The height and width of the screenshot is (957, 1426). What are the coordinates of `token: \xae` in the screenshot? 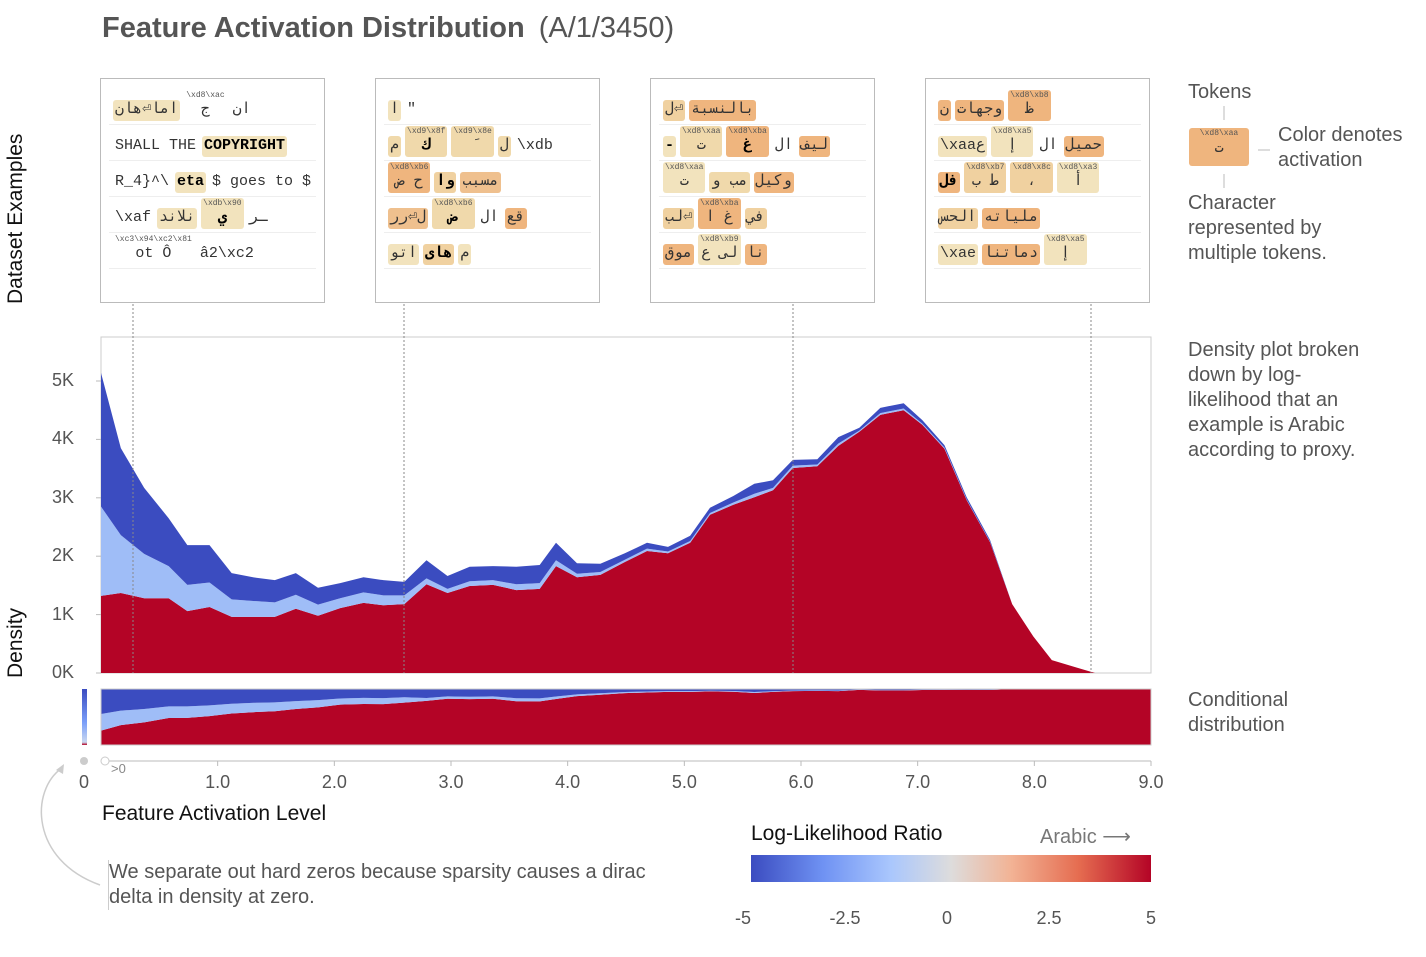 It's located at (958, 254).